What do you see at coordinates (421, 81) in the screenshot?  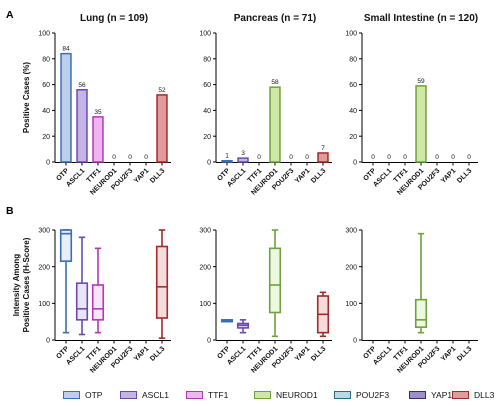 I see `chart-2-data-label: 59` at bounding box center [421, 81].